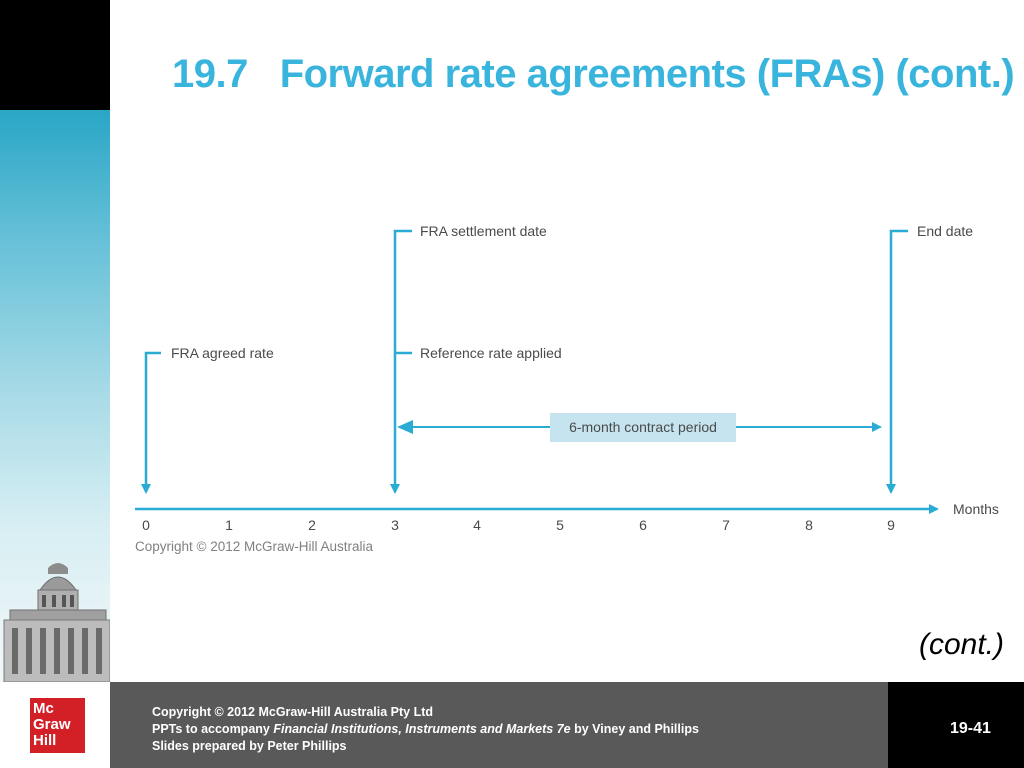 This screenshot has height=768, width=1024. Describe the element at coordinates (945, 231) in the screenshot. I see `end-date-label: End date` at that location.